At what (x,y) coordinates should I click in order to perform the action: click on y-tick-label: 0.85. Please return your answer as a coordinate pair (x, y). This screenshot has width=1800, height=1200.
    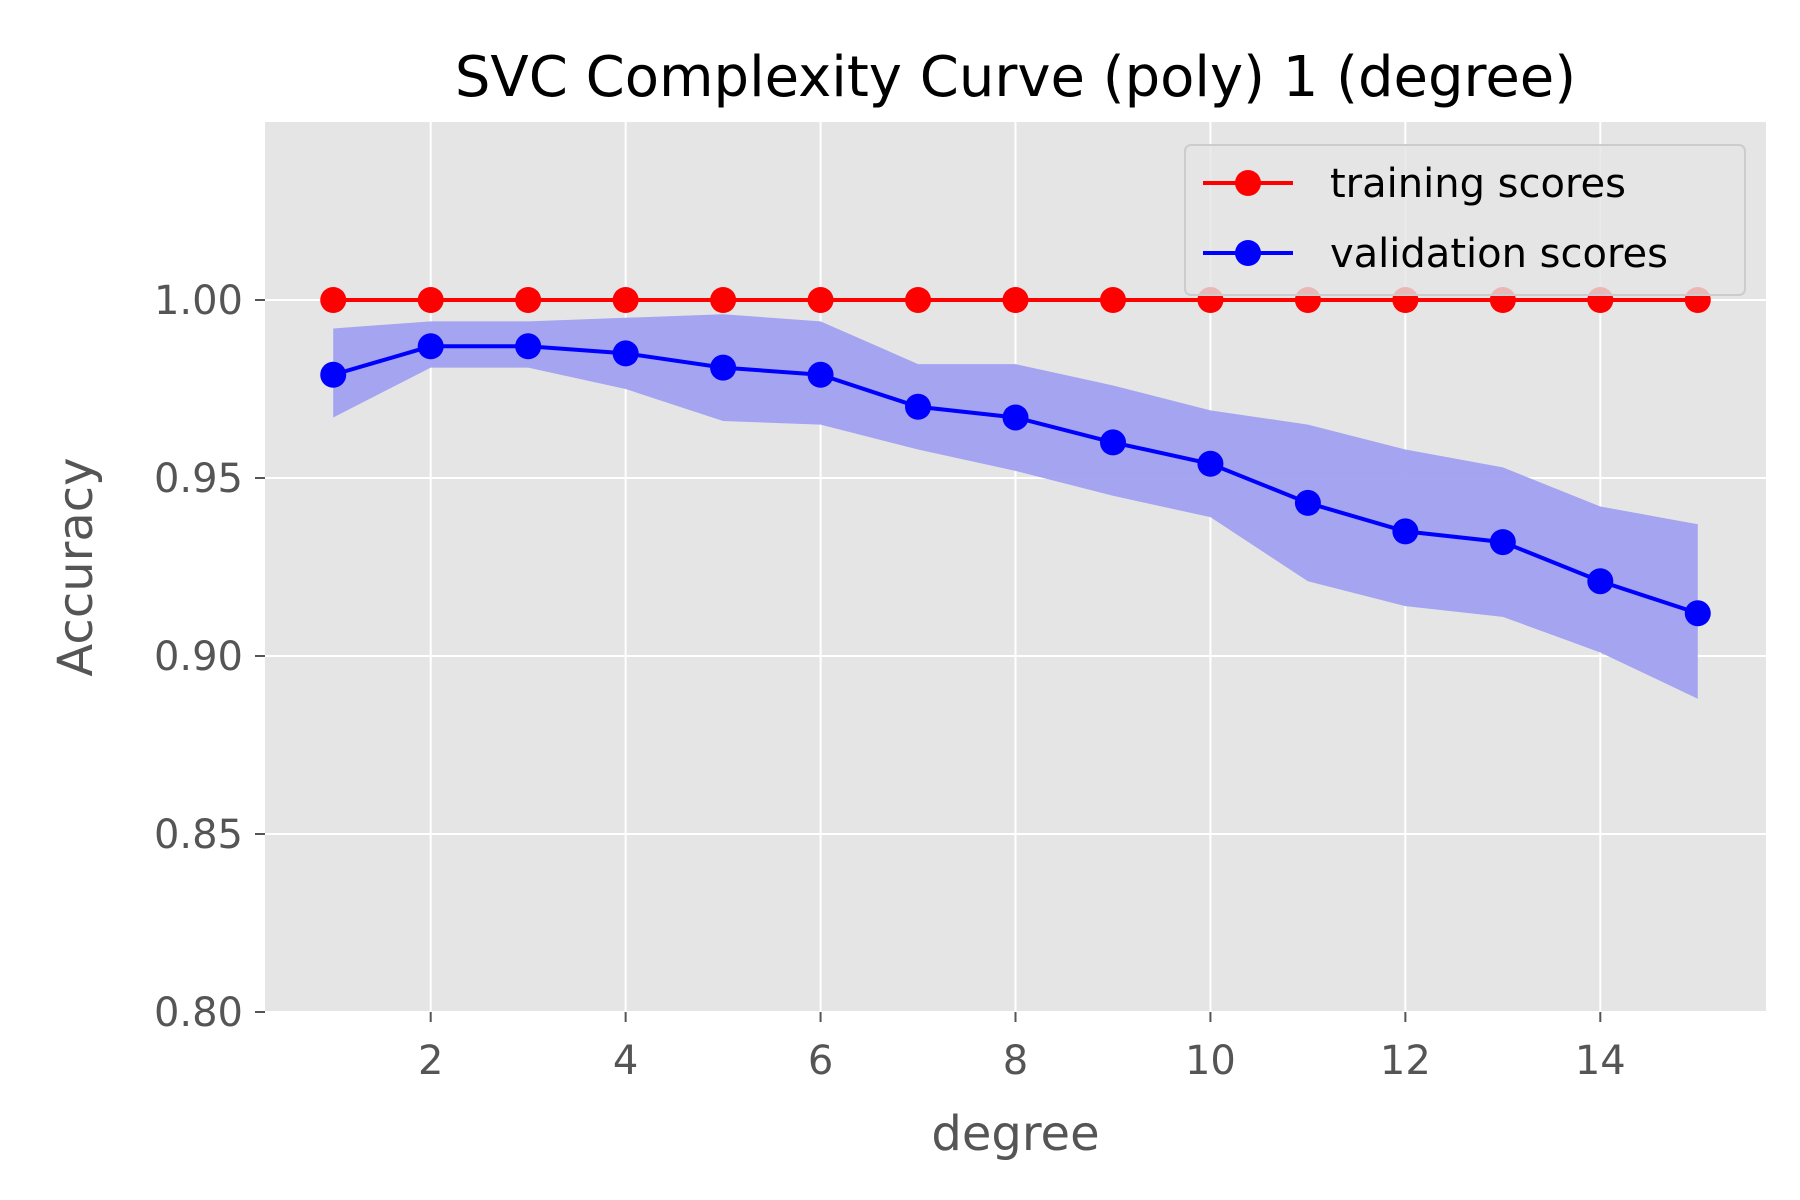
    Looking at the image, I should click on (198, 835).